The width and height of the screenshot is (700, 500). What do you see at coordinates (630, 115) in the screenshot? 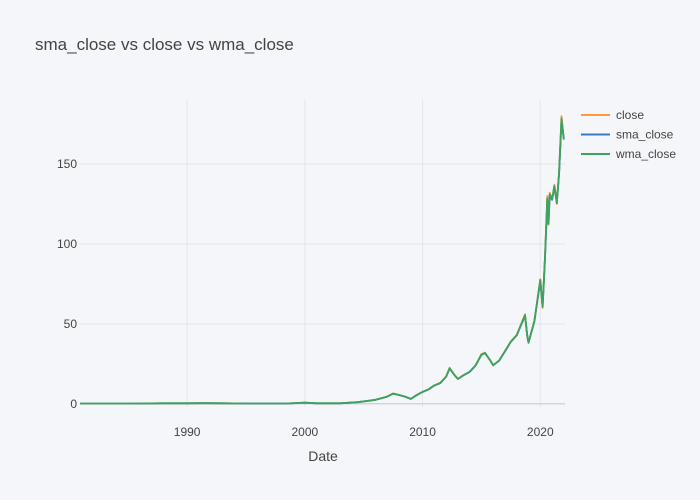
I see `legend-label: close` at bounding box center [630, 115].